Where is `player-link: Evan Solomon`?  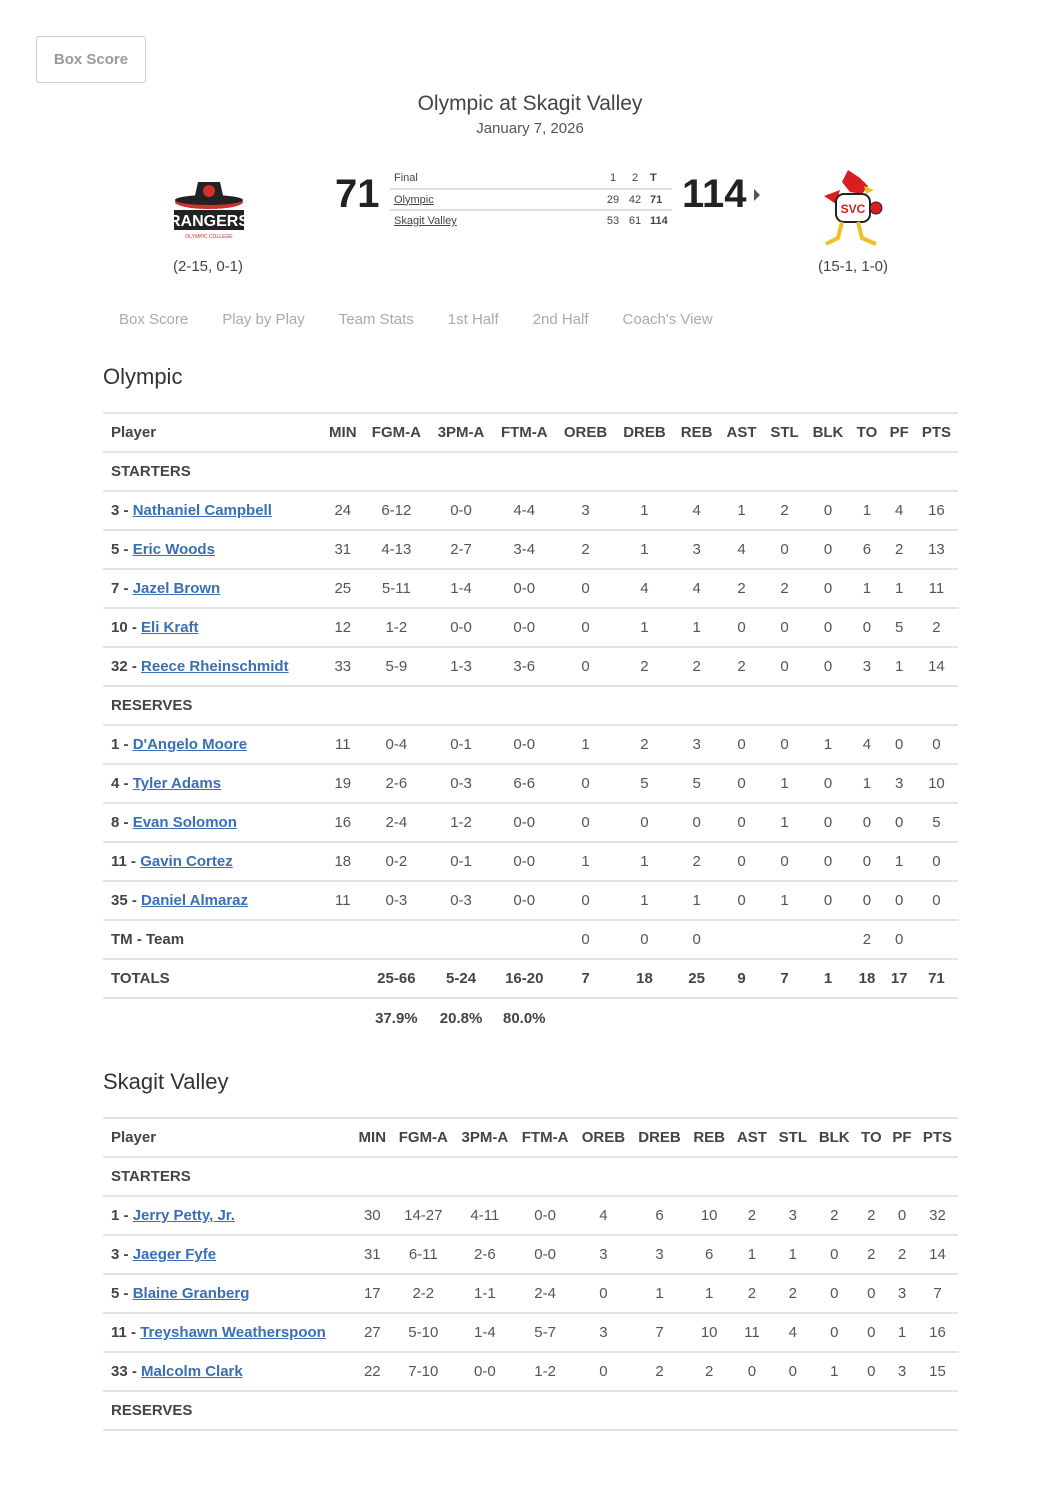
player-link: Evan Solomon is located at coordinates (184, 822).